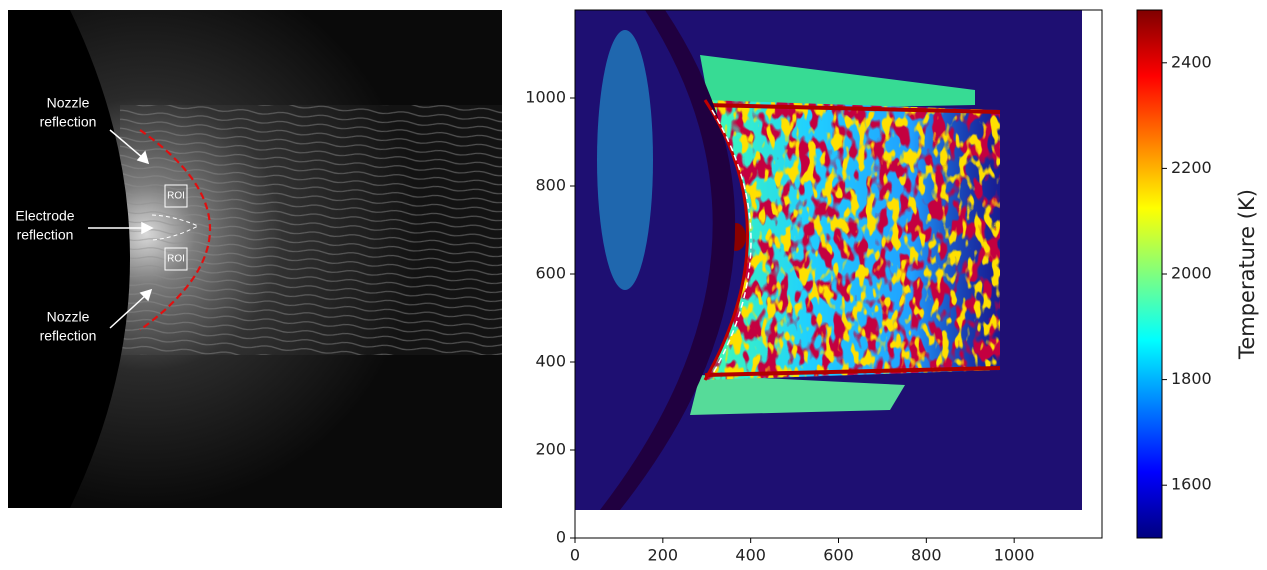 Image resolution: width=1267 pixels, height=570 pixels. What do you see at coordinates (926, 555) in the screenshot?
I see `x-tick-label: 800` at bounding box center [926, 555].